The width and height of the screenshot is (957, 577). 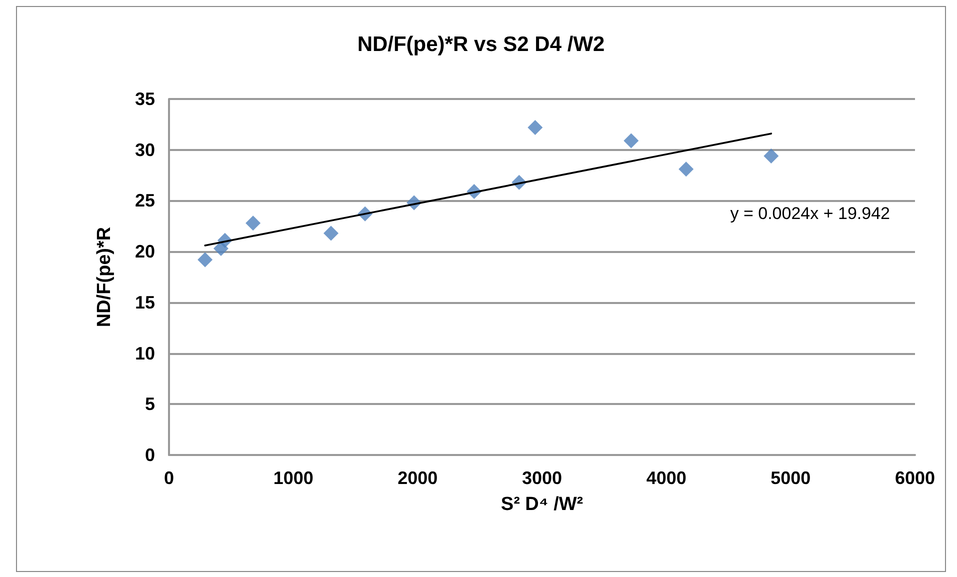 I want to click on x-tick-label: 2000, so click(x=418, y=478).